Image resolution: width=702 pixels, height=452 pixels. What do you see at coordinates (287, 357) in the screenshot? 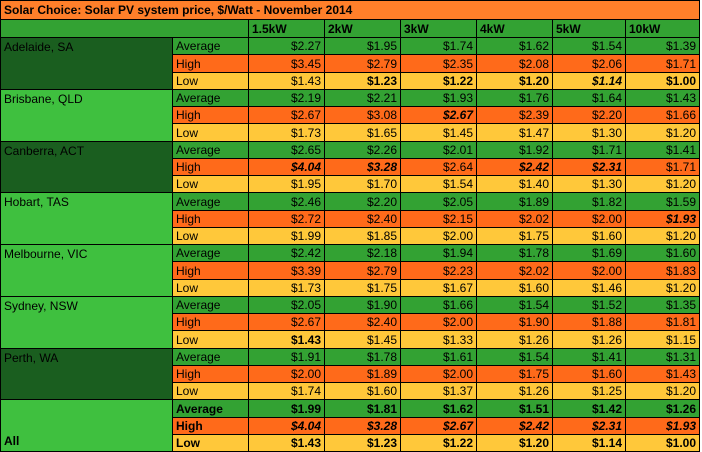
I see `price-cell: $1.91` at bounding box center [287, 357].